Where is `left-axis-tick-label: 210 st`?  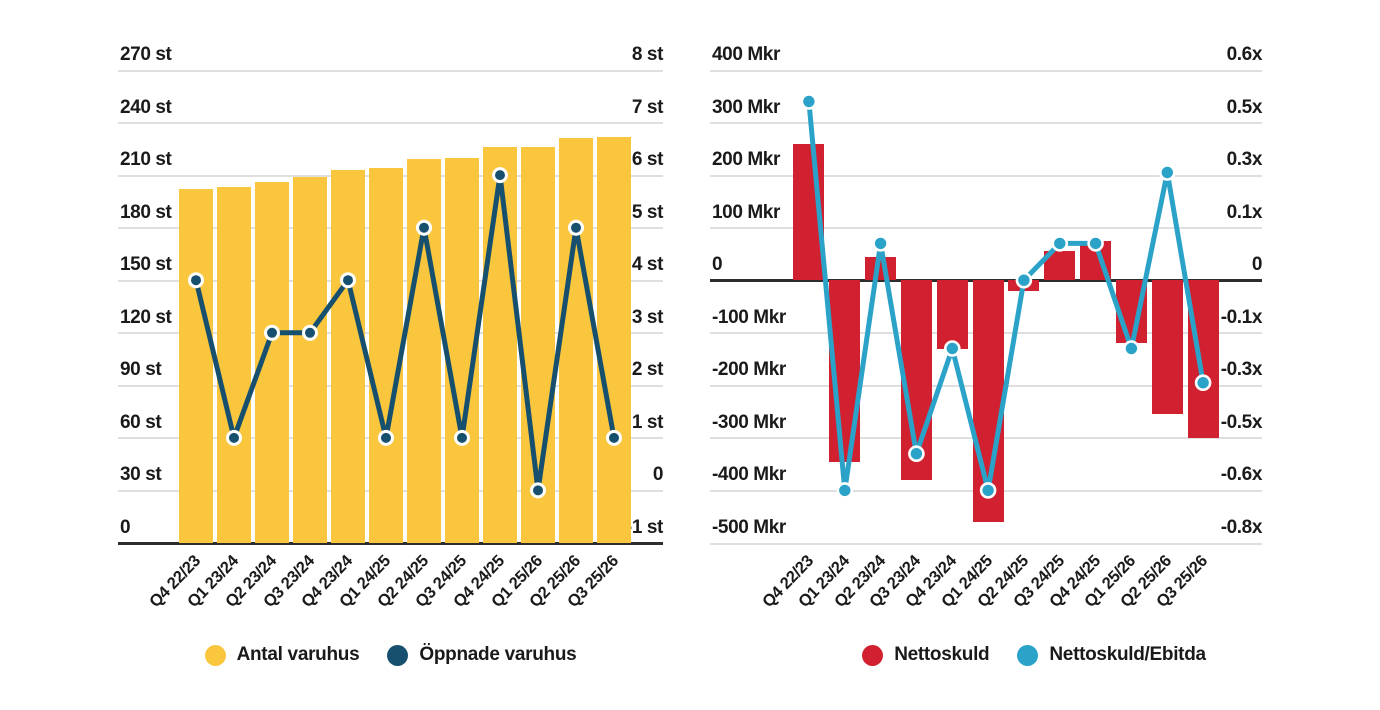 left-axis-tick-label: 210 st is located at coordinates (146, 160).